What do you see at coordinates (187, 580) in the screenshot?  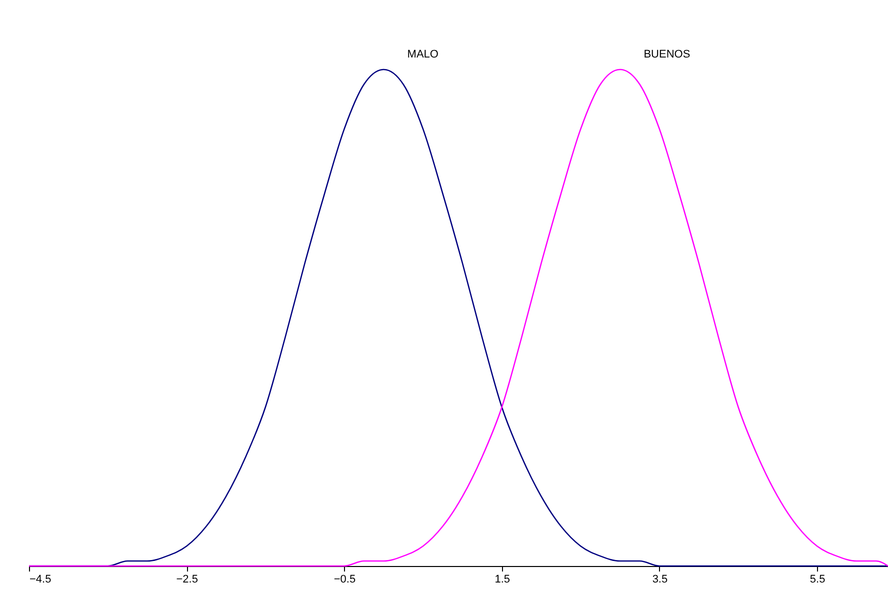 I see `x-tick-label: −2.5` at bounding box center [187, 580].